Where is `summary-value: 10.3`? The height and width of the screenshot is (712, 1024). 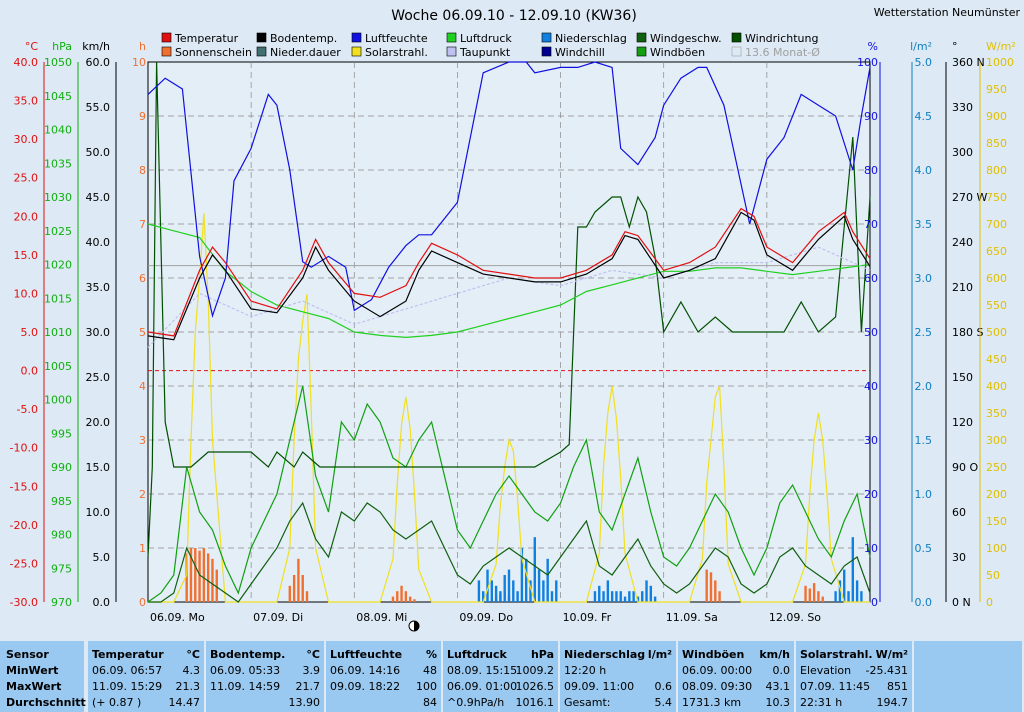
summary-value: 10.3 is located at coordinates (778, 702).